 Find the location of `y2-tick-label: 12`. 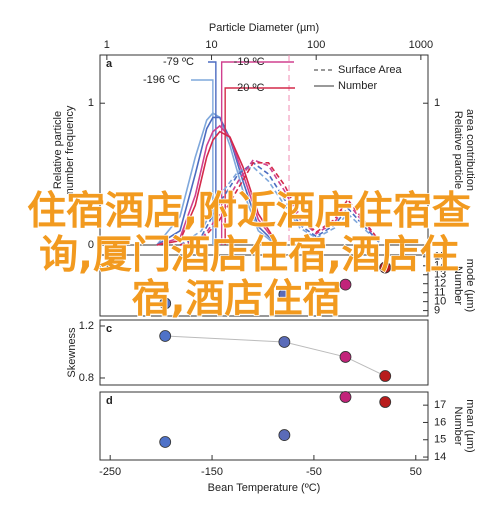

y2-tick-label: 12 is located at coordinates (440, 284).